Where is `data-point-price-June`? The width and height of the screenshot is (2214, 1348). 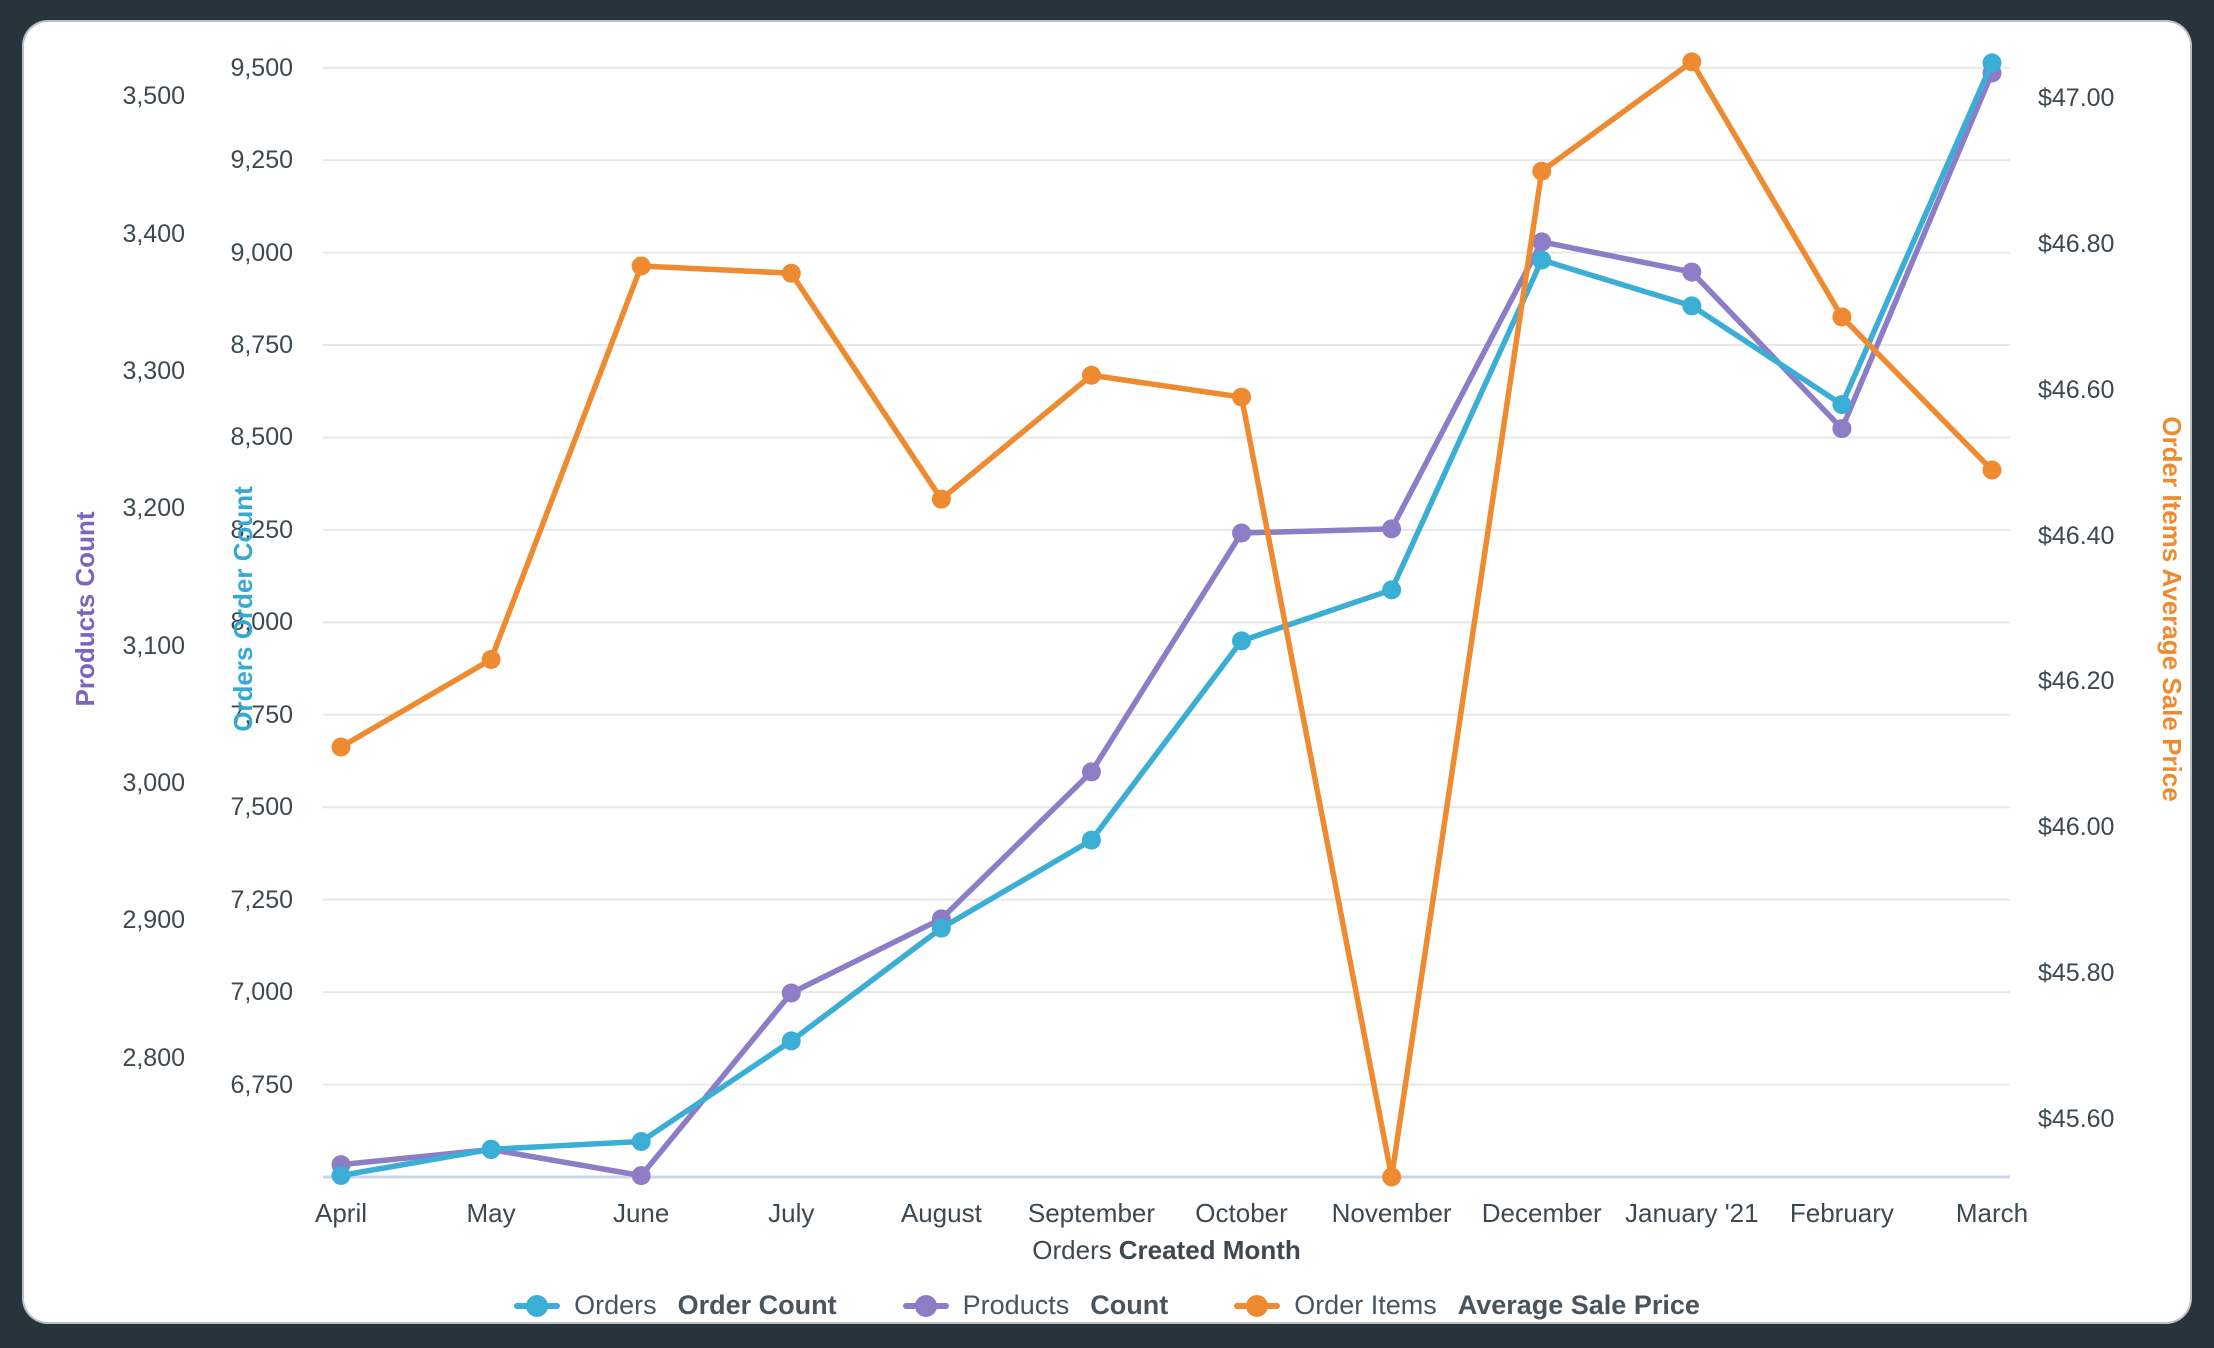 data-point-price-June is located at coordinates (641, 266).